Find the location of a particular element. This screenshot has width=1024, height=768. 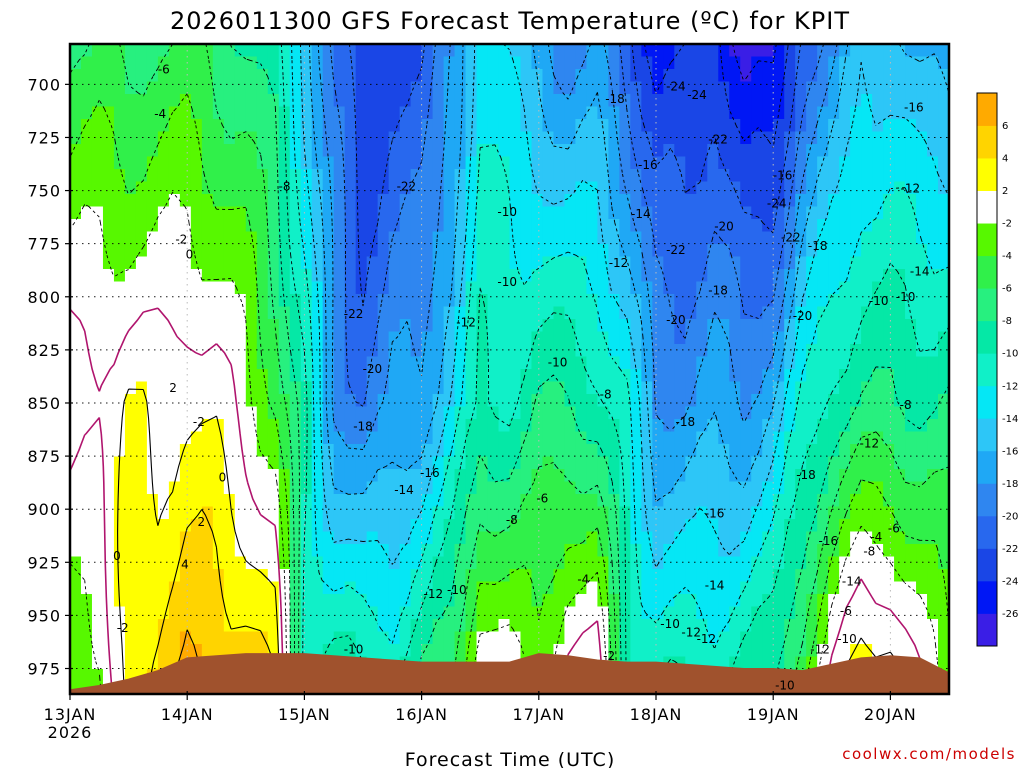

x-tick-label: 20JAN is located at coordinates (890, 714).